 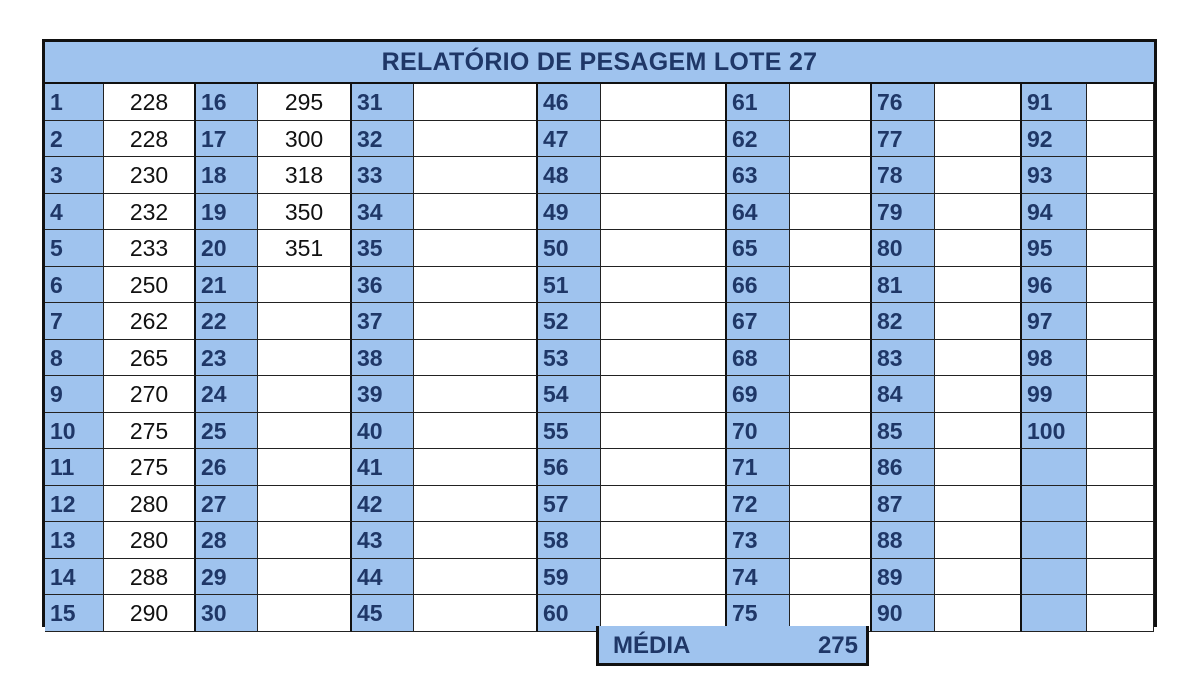 What do you see at coordinates (305, 102) in the screenshot?
I see `weight-cell: 295` at bounding box center [305, 102].